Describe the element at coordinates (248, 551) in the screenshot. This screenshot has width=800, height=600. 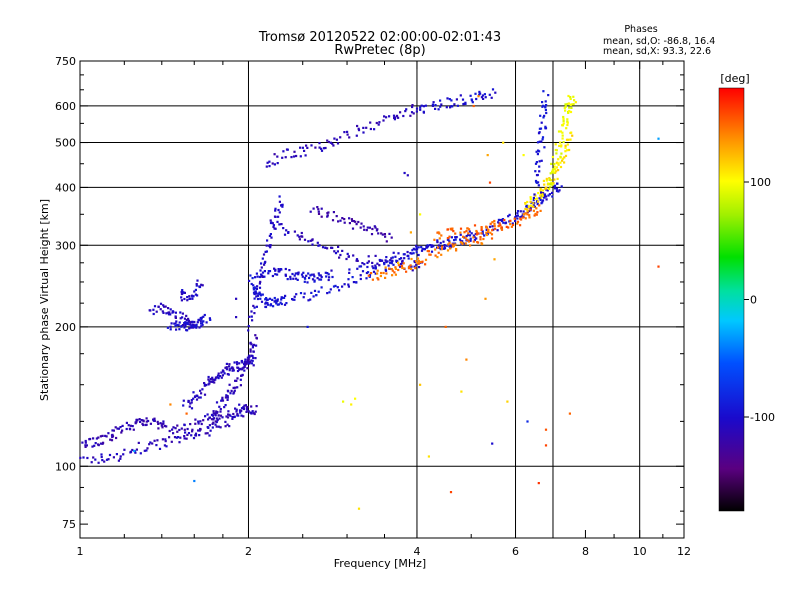
I see `x-tick-label: 2` at that location.